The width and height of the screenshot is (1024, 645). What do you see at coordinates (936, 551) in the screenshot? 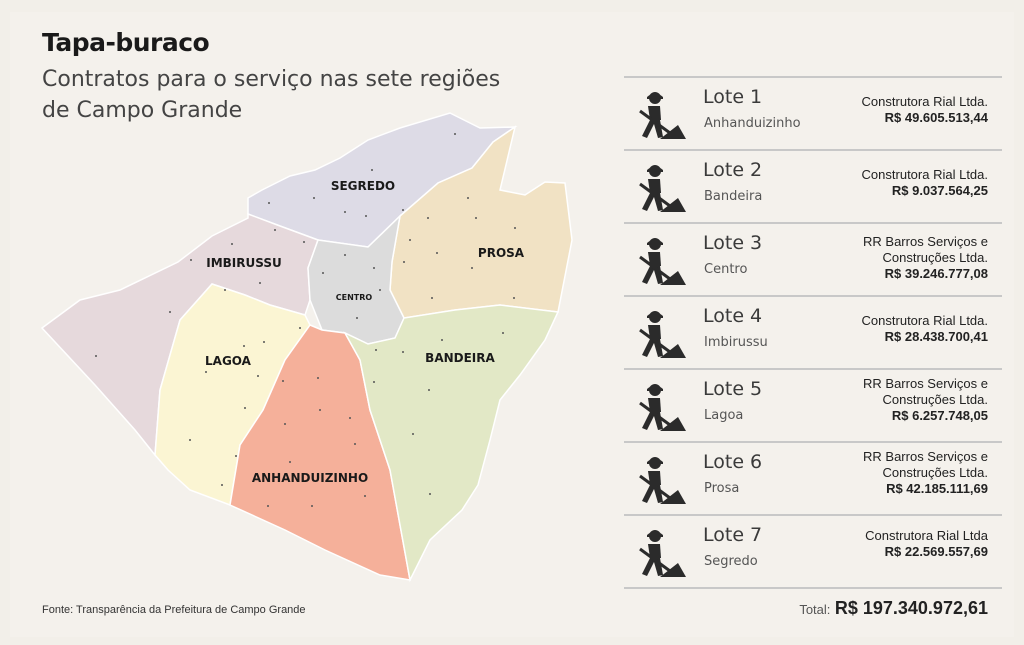
I see `lot-amount: R$ 22.569.557,69` at bounding box center [936, 551].